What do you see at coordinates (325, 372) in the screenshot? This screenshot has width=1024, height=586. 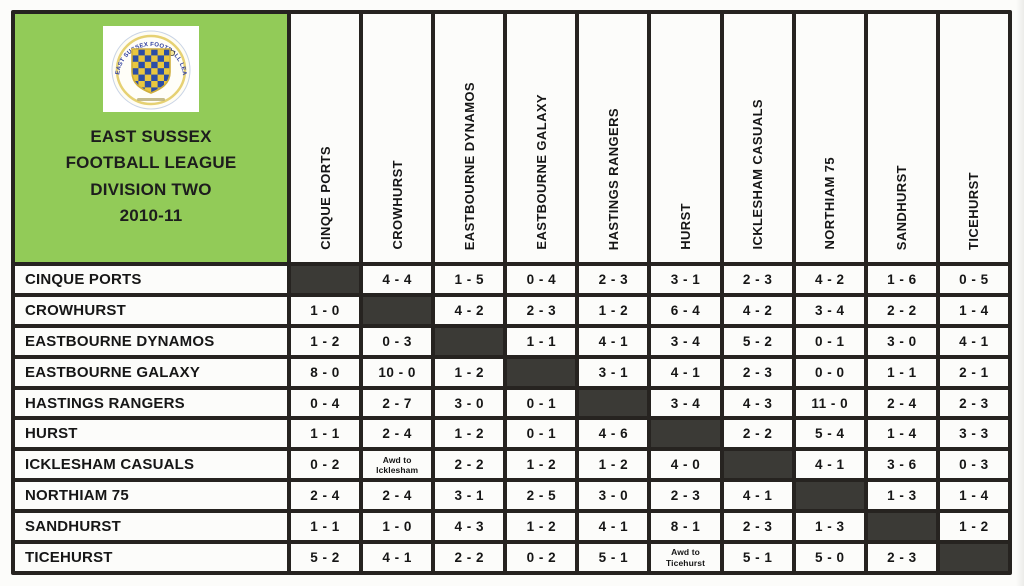 I see `score-cell: 8 - 0` at bounding box center [325, 372].